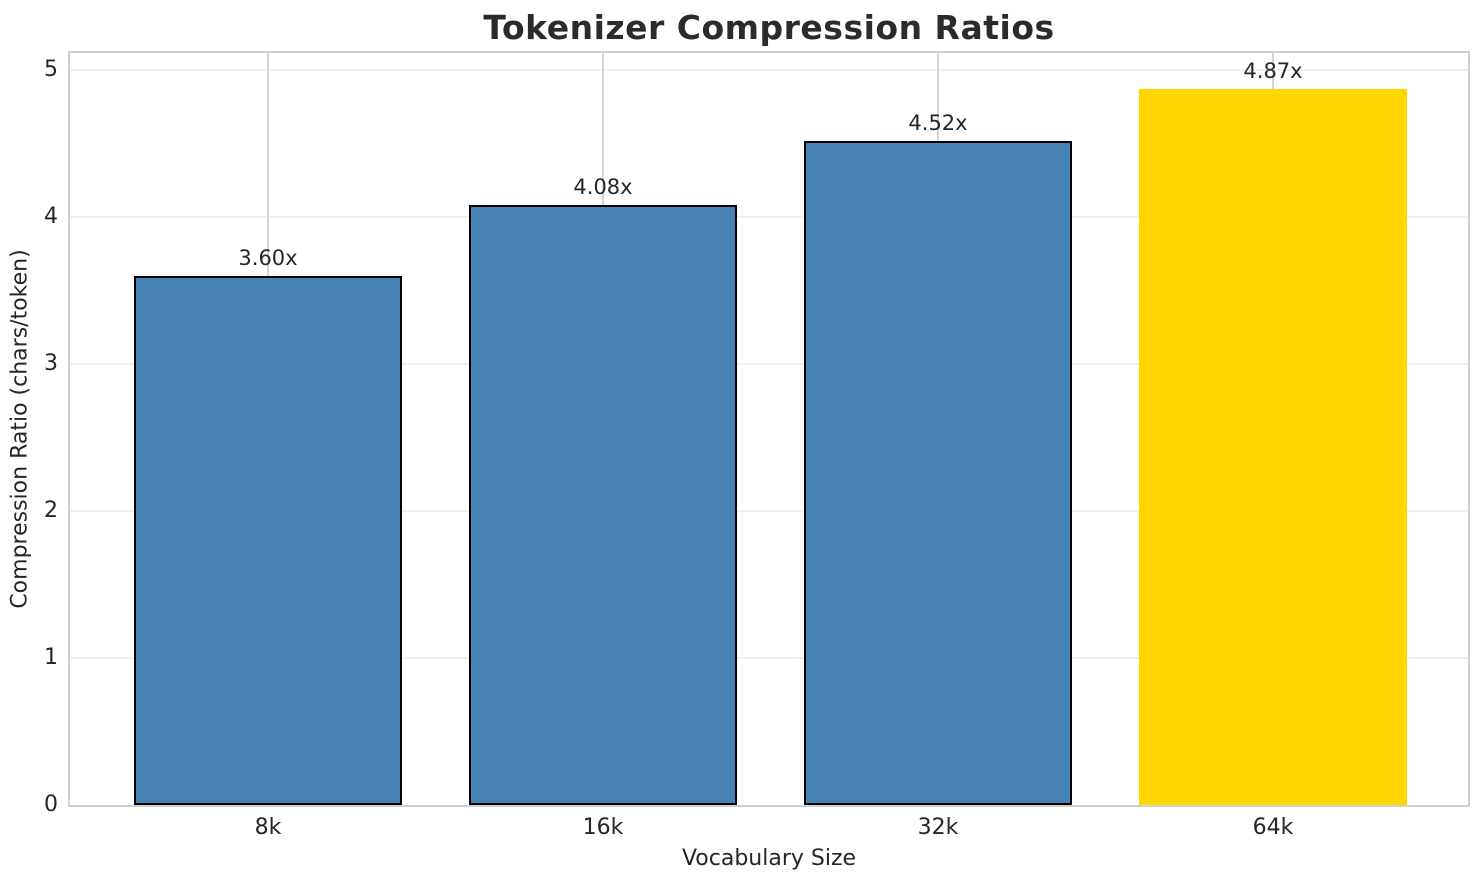 This screenshot has width=1483, height=885. I want to click on x-tick-label: 16k, so click(603, 827).